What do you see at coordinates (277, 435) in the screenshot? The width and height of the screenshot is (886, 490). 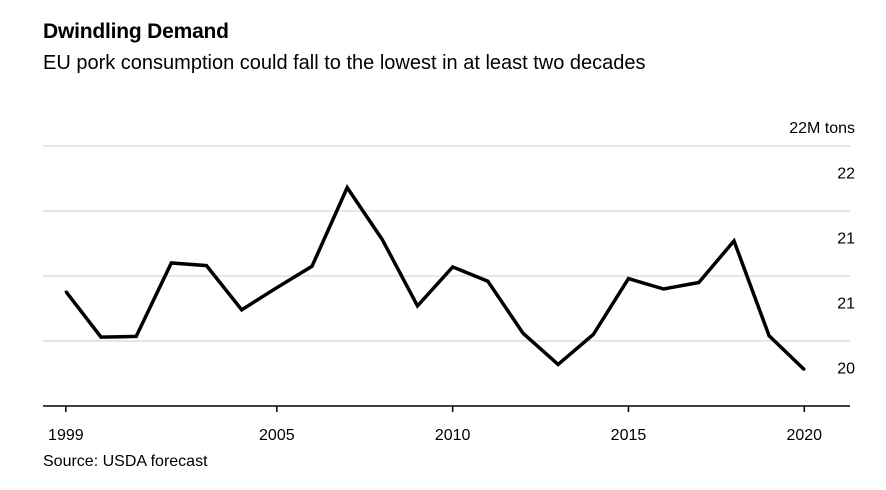 I see `x-tick-label: 2005` at bounding box center [277, 435].